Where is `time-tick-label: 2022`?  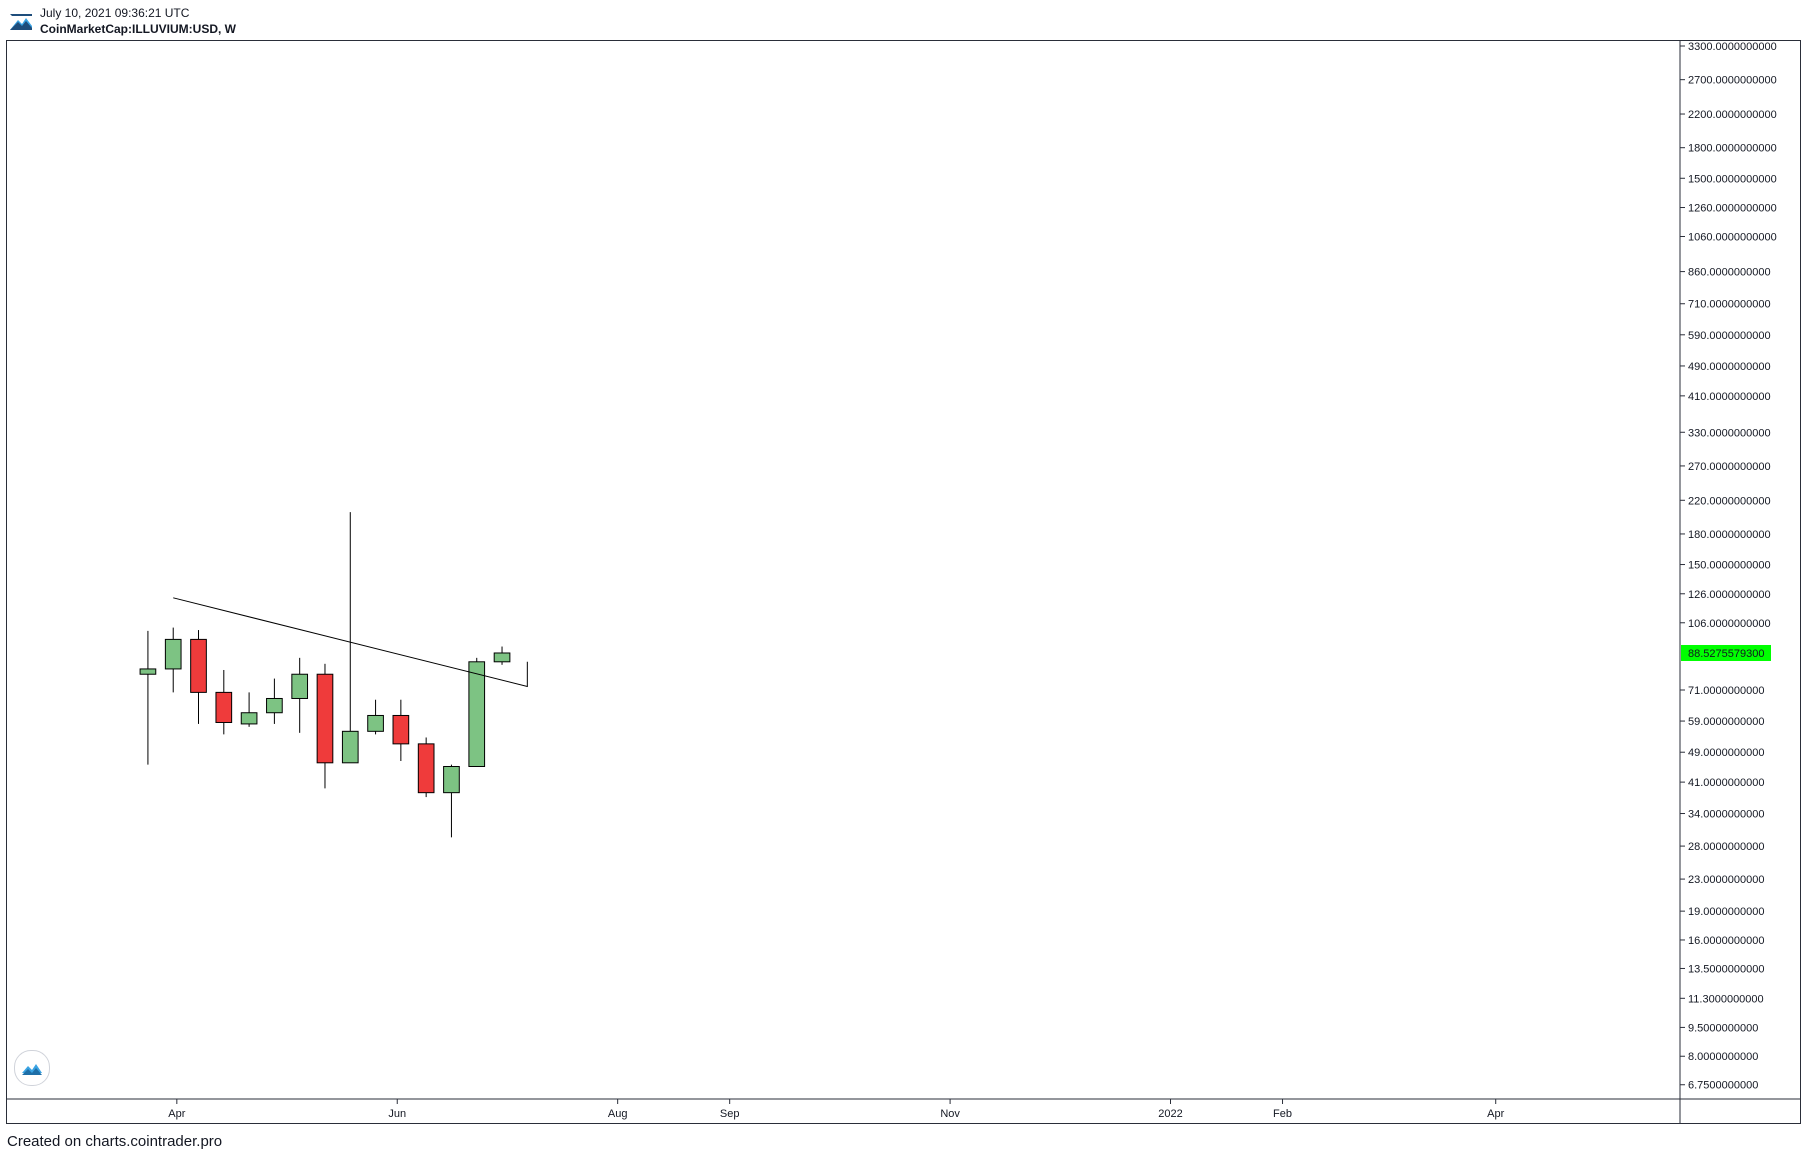 time-tick-label: 2022 is located at coordinates (1170, 1114).